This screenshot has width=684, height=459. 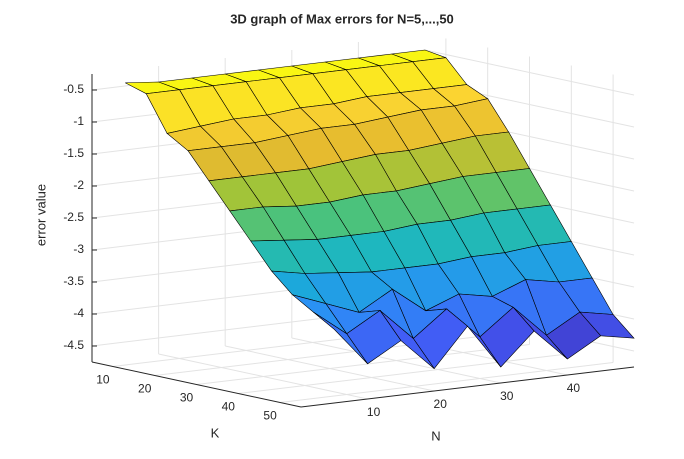 I want to click on z-tick-label: -2.5, so click(x=73, y=217).